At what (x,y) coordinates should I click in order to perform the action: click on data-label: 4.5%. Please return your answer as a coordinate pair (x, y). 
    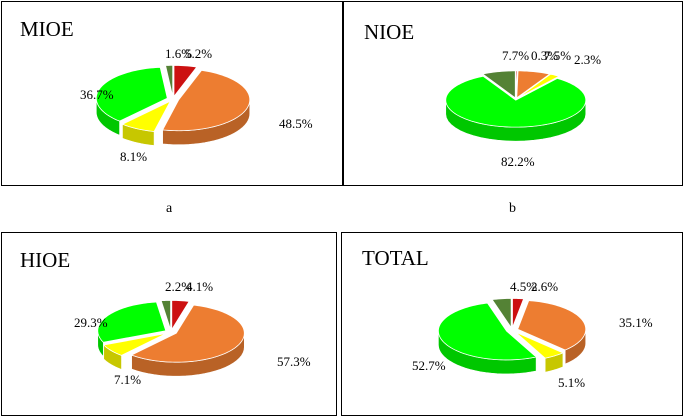
    Looking at the image, I should click on (523, 286).